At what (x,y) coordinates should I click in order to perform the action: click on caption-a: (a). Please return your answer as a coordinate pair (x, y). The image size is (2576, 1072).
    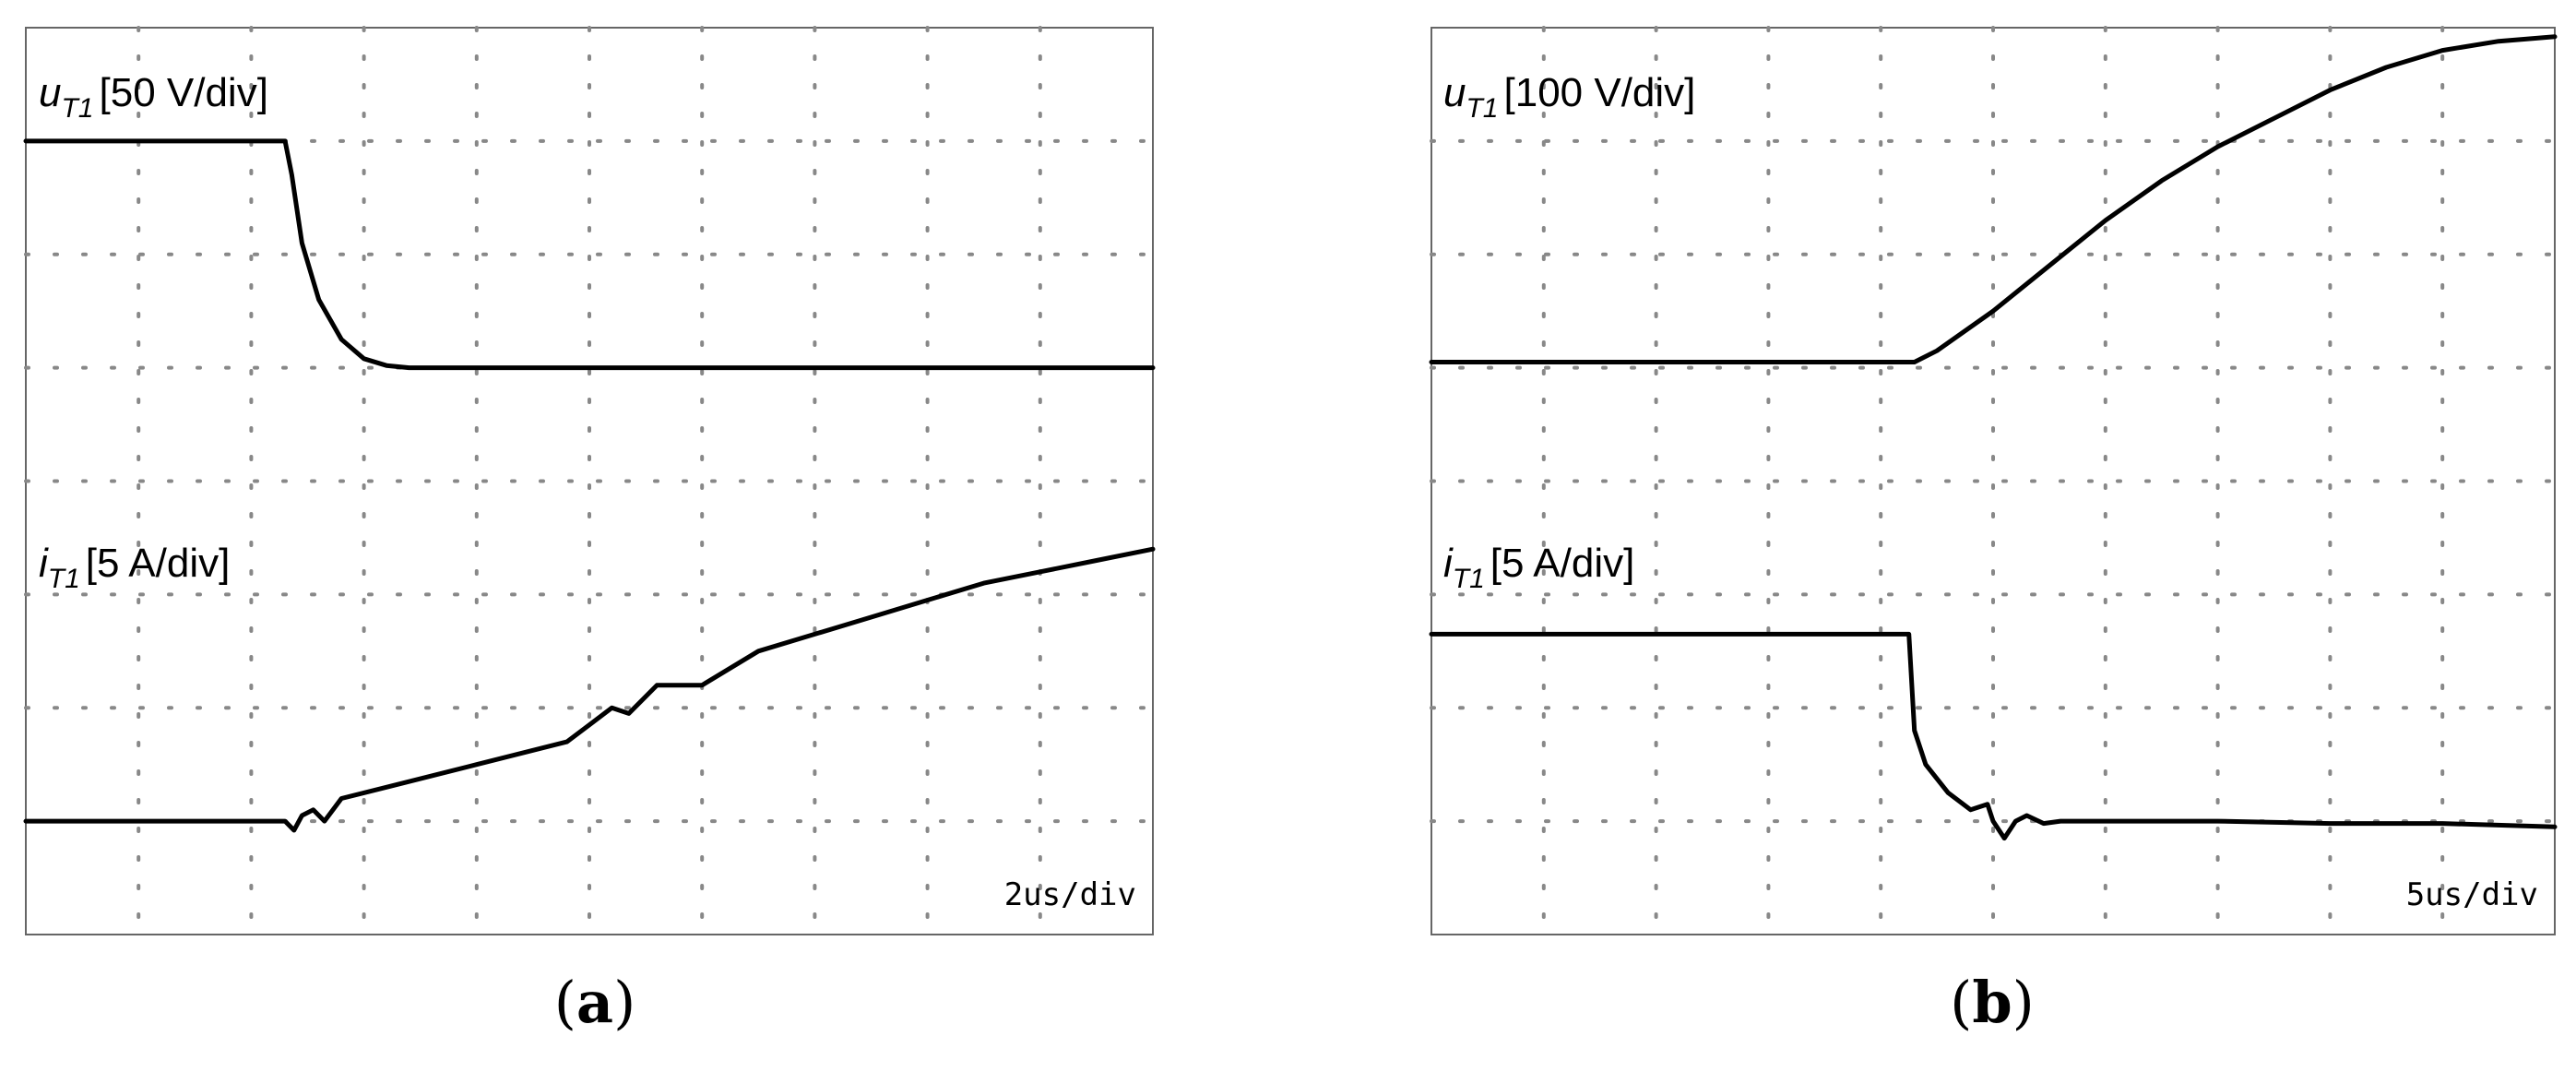
    Looking at the image, I should click on (595, 1002).